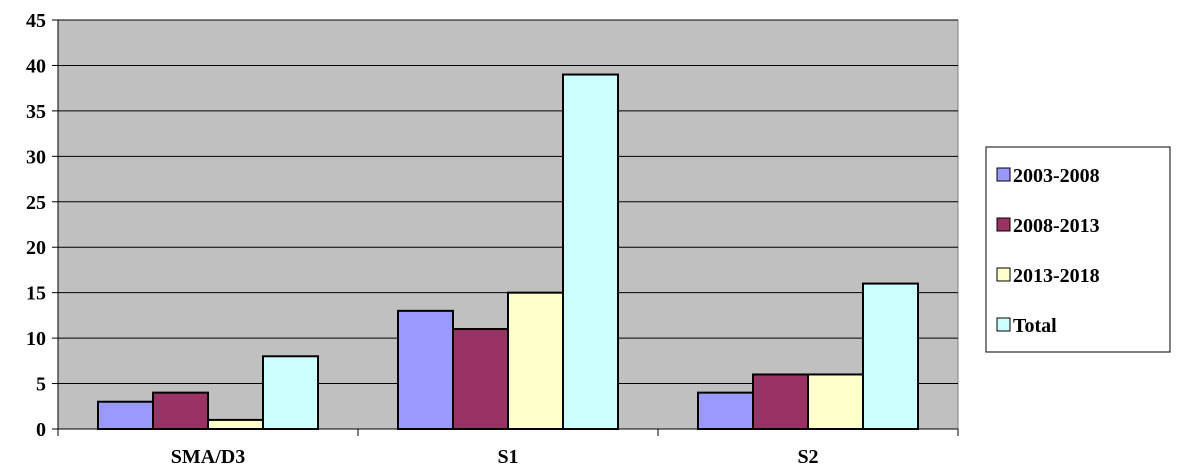  What do you see at coordinates (36, 225) in the screenshot?
I see `y-tick-labels: 0 5 10 15 20 25 30 35 40 45` at bounding box center [36, 225].